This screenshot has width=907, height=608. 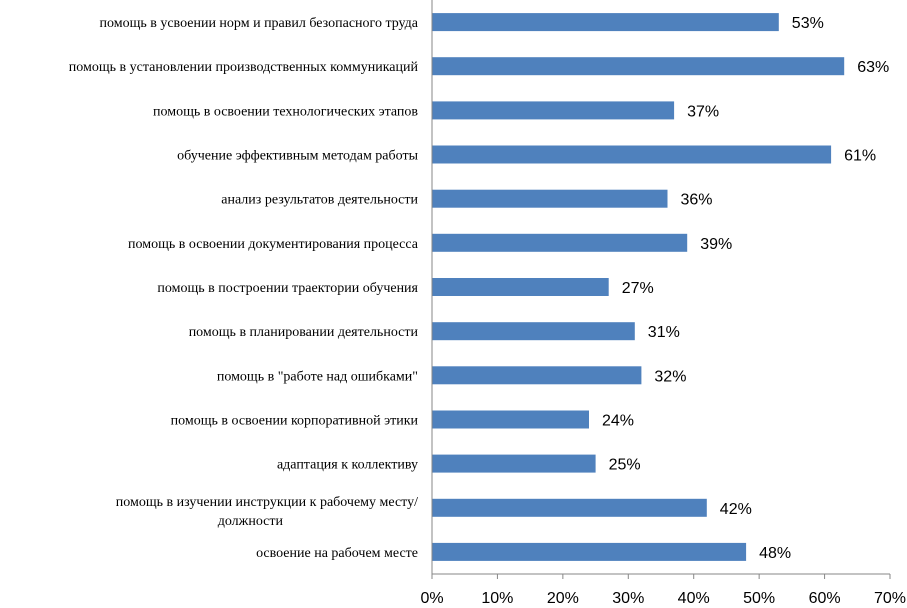 What do you see at coordinates (497, 598) in the screenshot?
I see `x-tick-label: 10%` at bounding box center [497, 598].